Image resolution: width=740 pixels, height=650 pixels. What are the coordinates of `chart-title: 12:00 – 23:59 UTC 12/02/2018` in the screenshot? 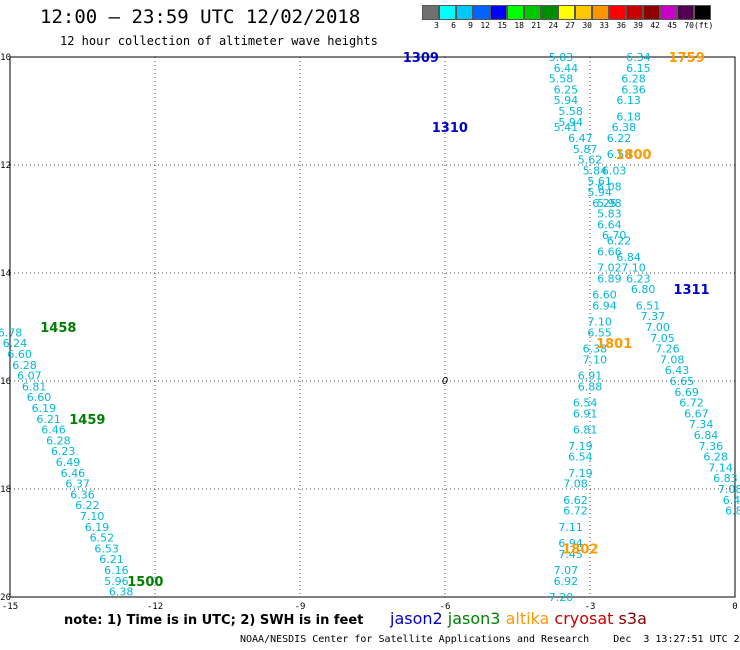 It's located at (200, 17).